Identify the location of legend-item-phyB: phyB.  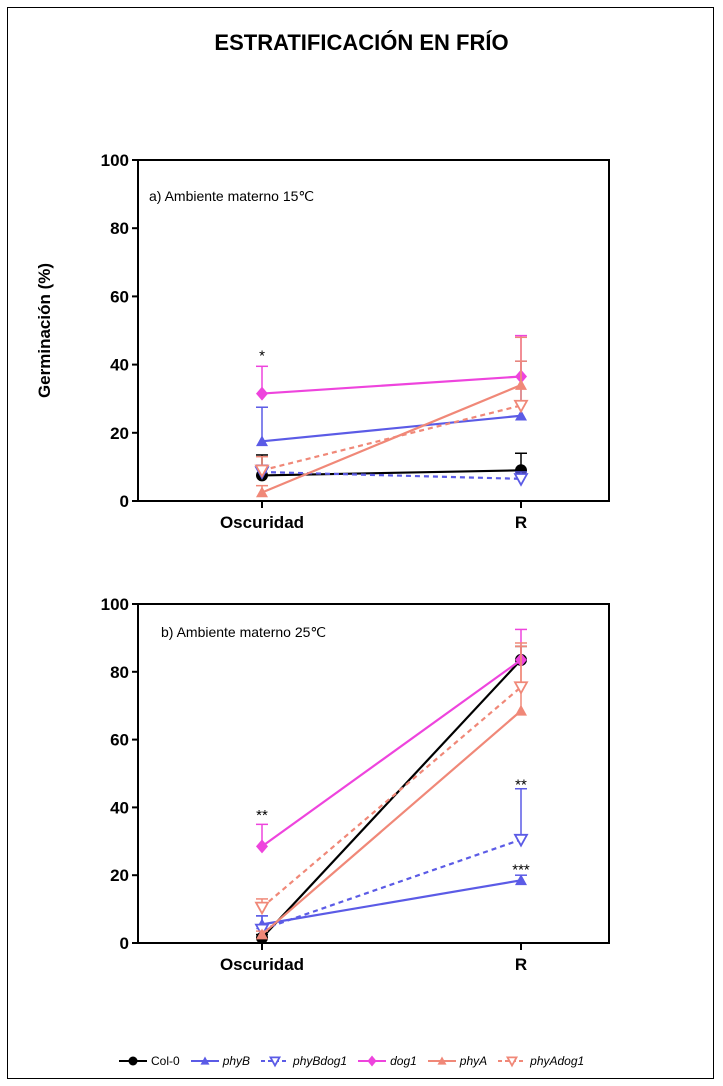
(220, 1061).